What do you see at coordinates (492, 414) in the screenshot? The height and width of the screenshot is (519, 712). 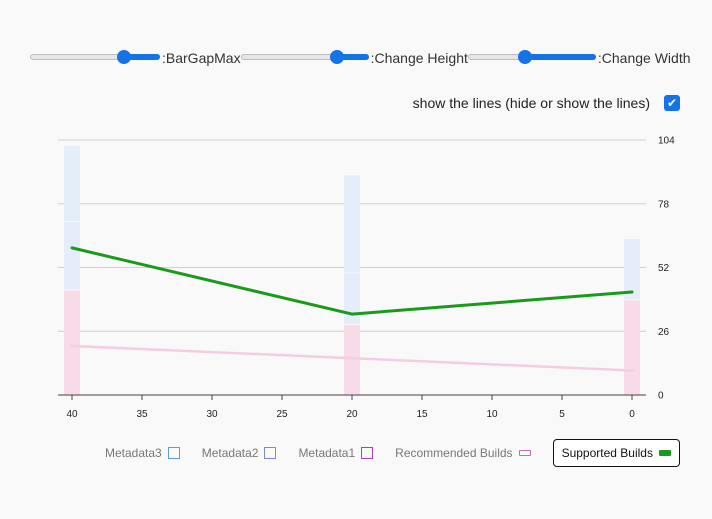 I see `x-tick-label: 10` at bounding box center [492, 414].